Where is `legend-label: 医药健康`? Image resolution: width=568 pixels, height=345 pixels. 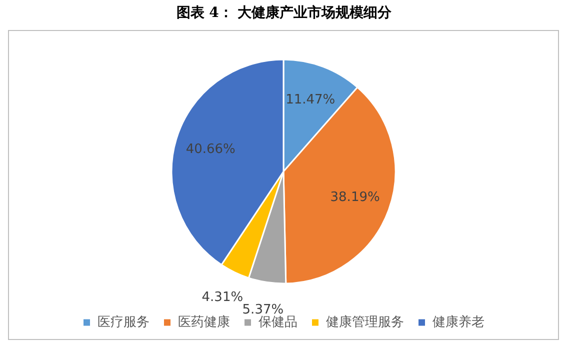 legend-label: 医药健康 is located at coordinates (204, 322).